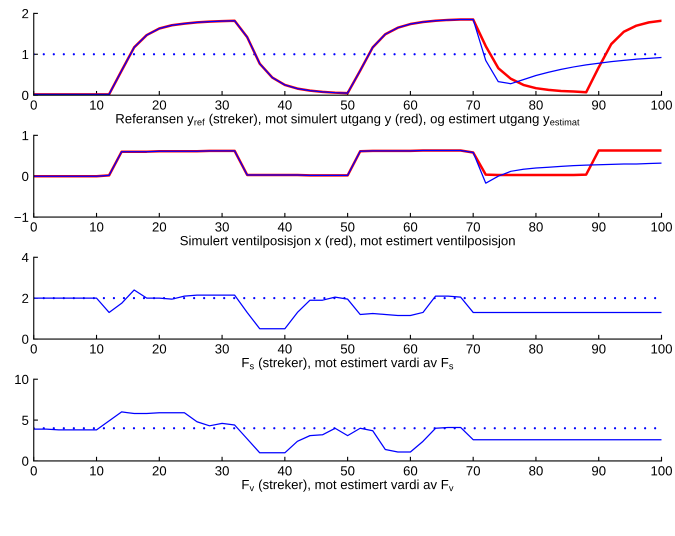  What do you see at coordinates (25, 420) in the screenshot?
I see `y-tick-label: 5` at bounding box center [25, 420].